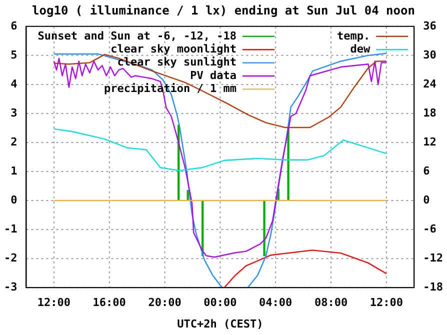  I want to click on y2-tick-label: -18, so click(433, 287).